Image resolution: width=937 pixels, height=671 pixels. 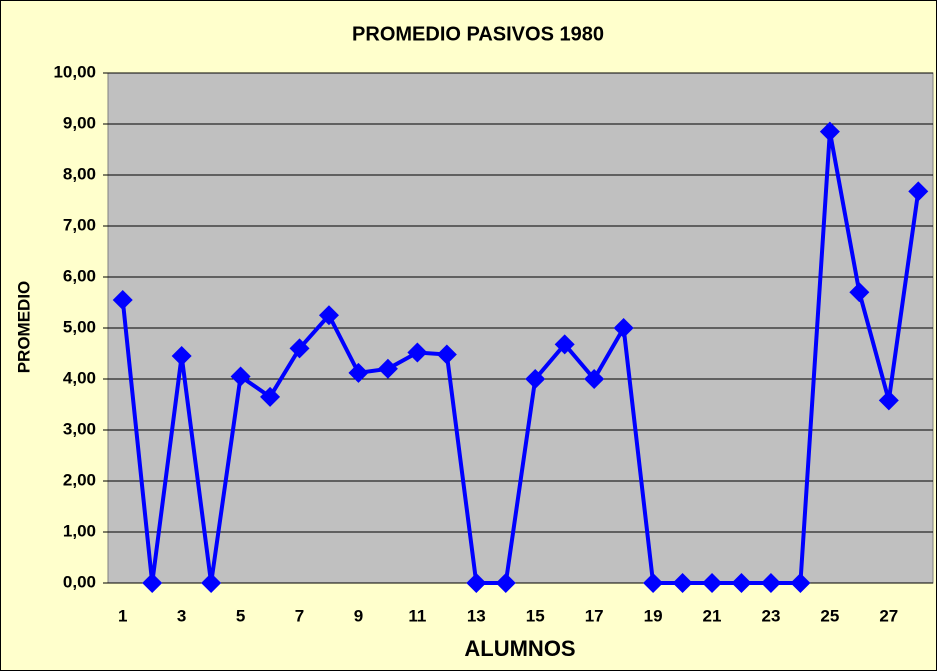 I want to click on x-tick-label: 5, so click(x=240, y=615).